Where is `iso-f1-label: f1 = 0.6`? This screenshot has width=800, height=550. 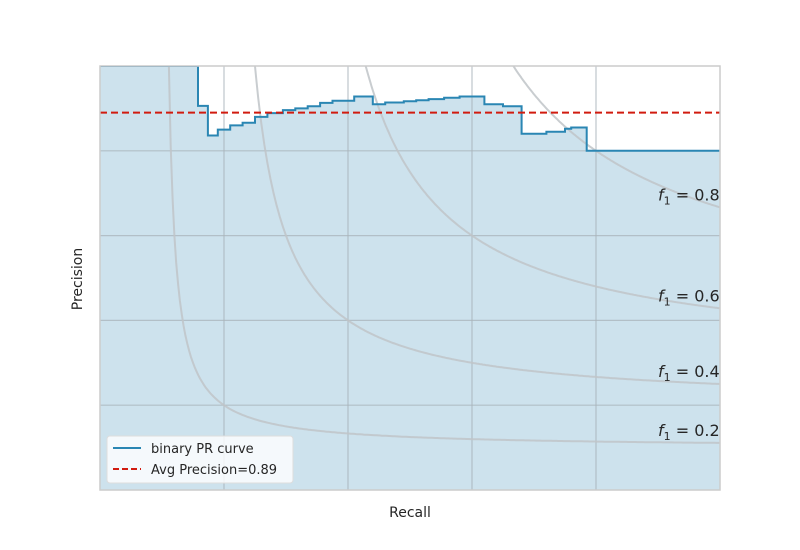 iso-f1-label: f1 = 0.6 is located at coordinates (689, 297).